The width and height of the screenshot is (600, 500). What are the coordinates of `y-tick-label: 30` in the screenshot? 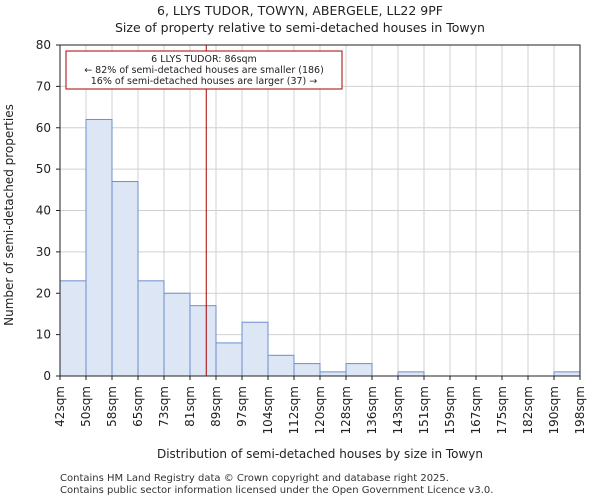 It's located at (43, 252).